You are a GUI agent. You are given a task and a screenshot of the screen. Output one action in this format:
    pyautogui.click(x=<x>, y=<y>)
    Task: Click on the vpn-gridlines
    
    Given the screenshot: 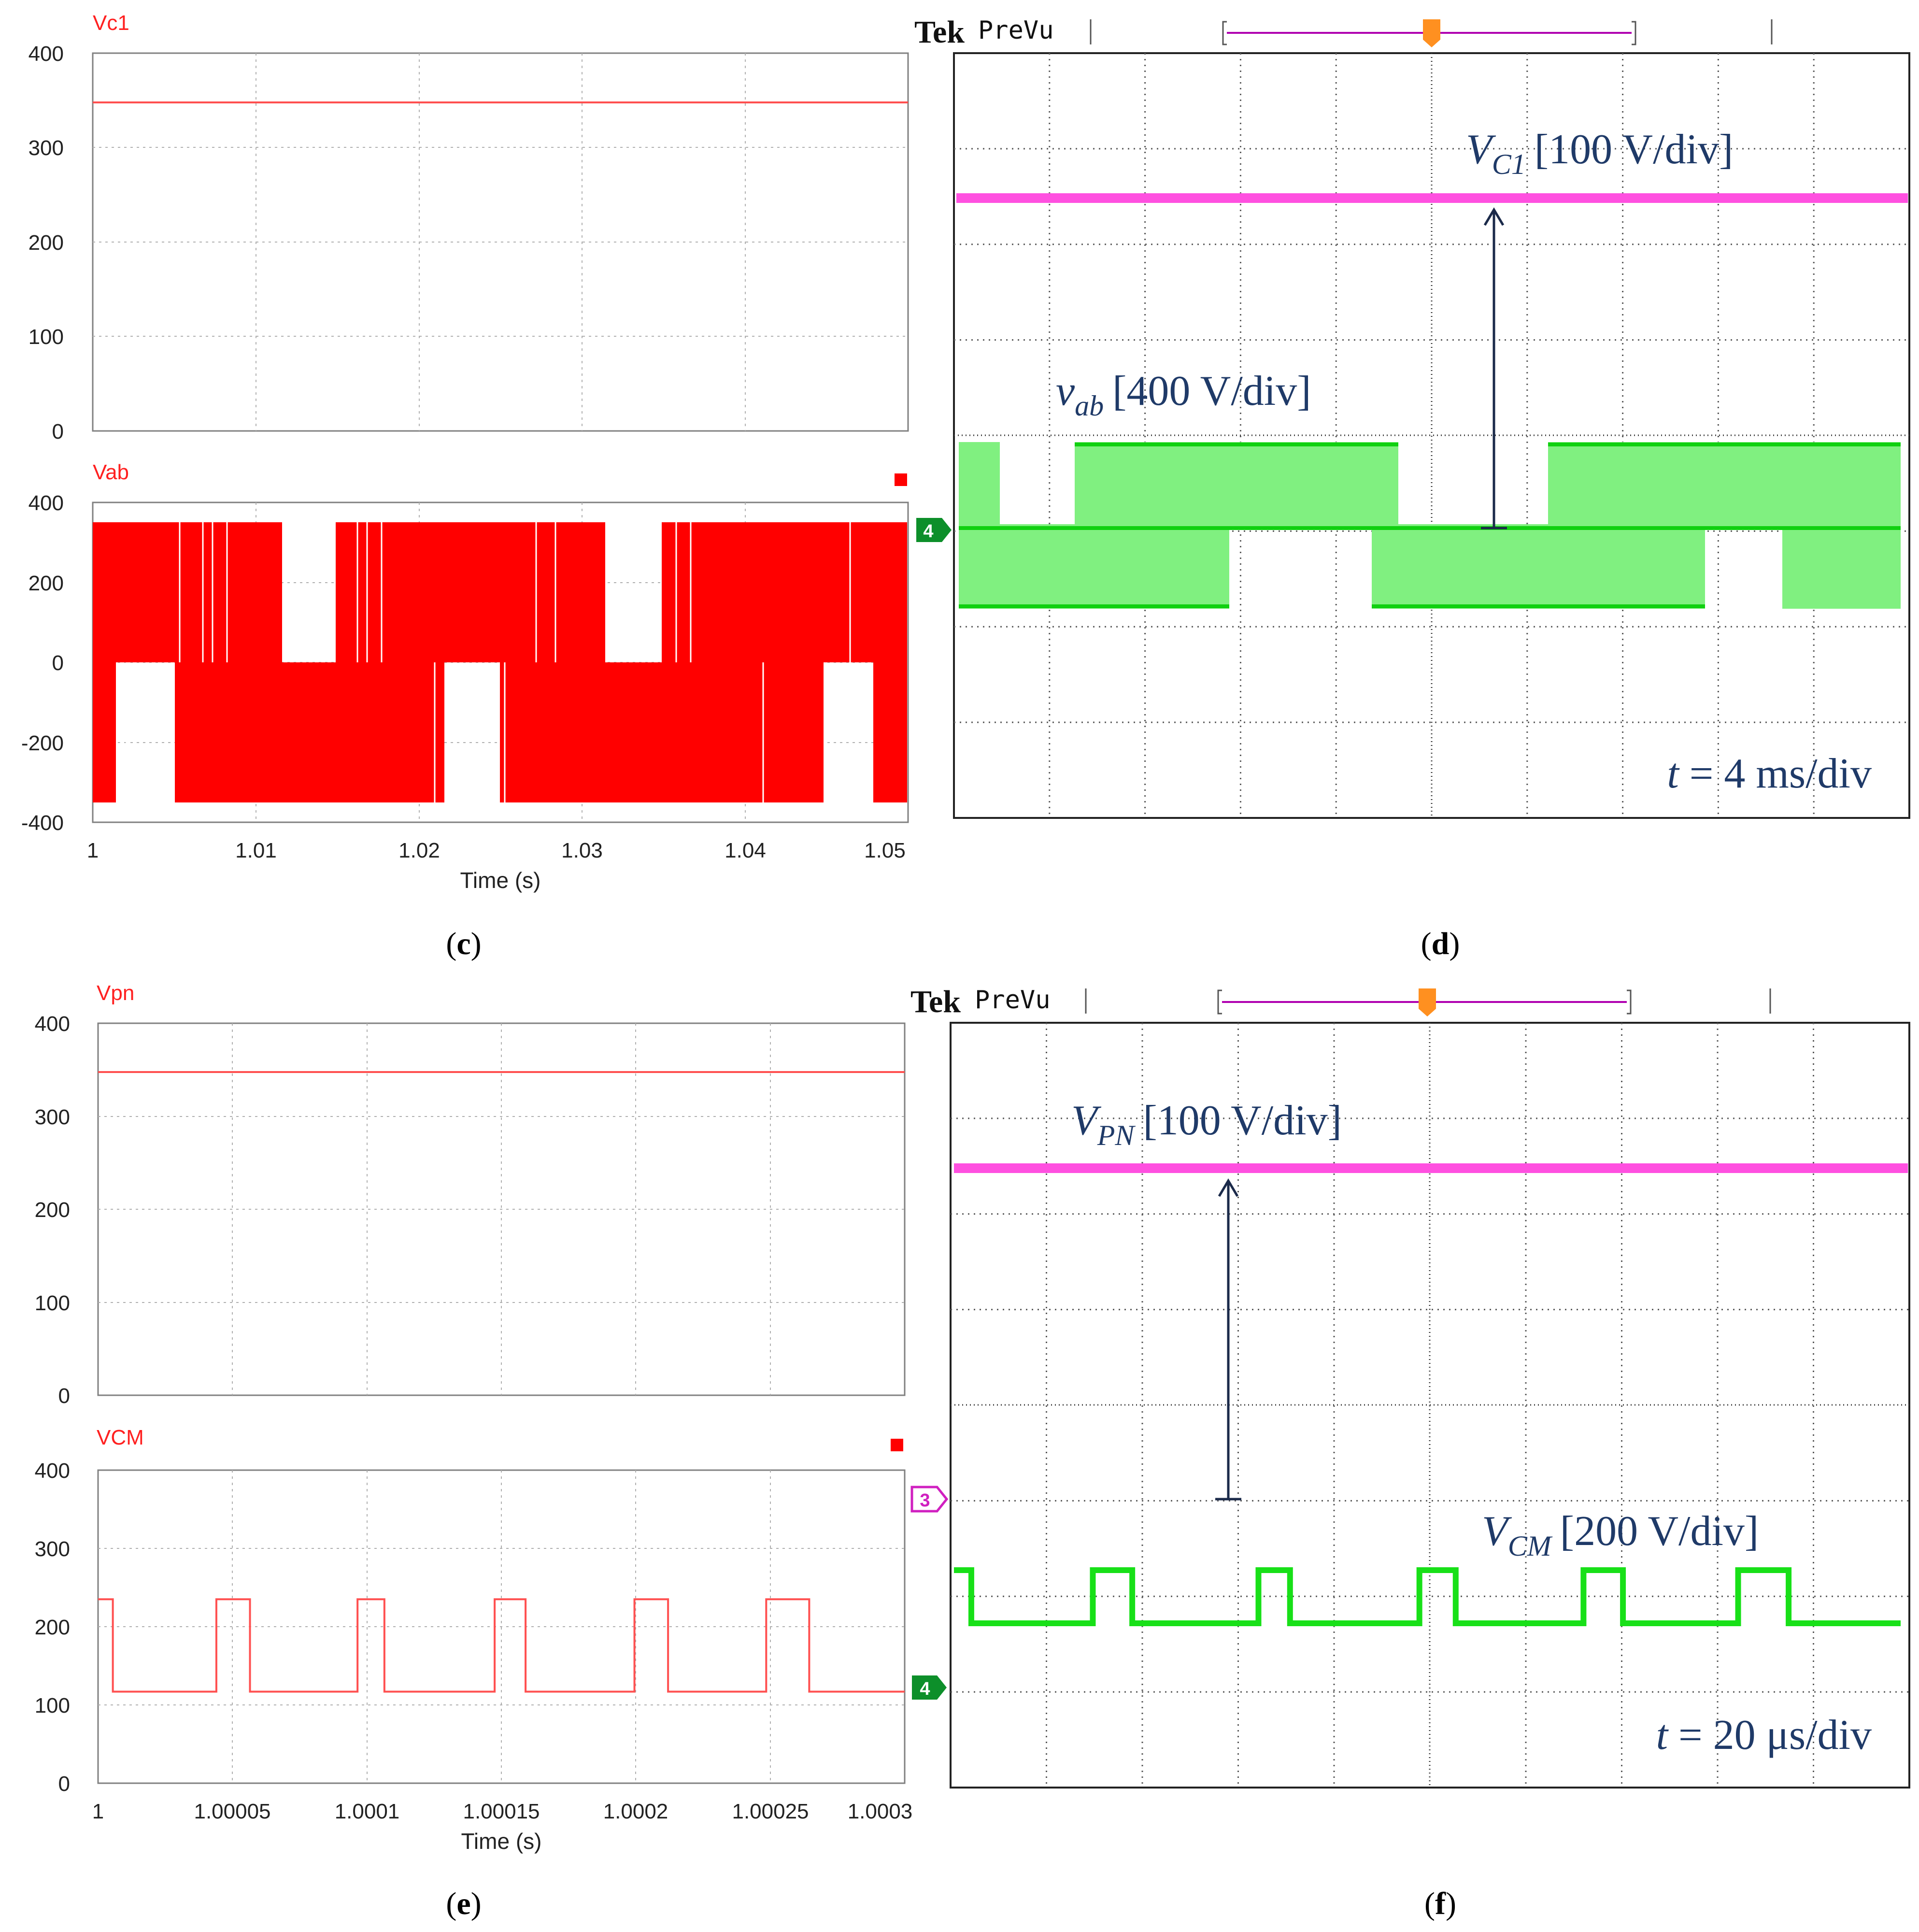 What is the action you would take?
    pyautogui.click(x=501, y=1209)
    